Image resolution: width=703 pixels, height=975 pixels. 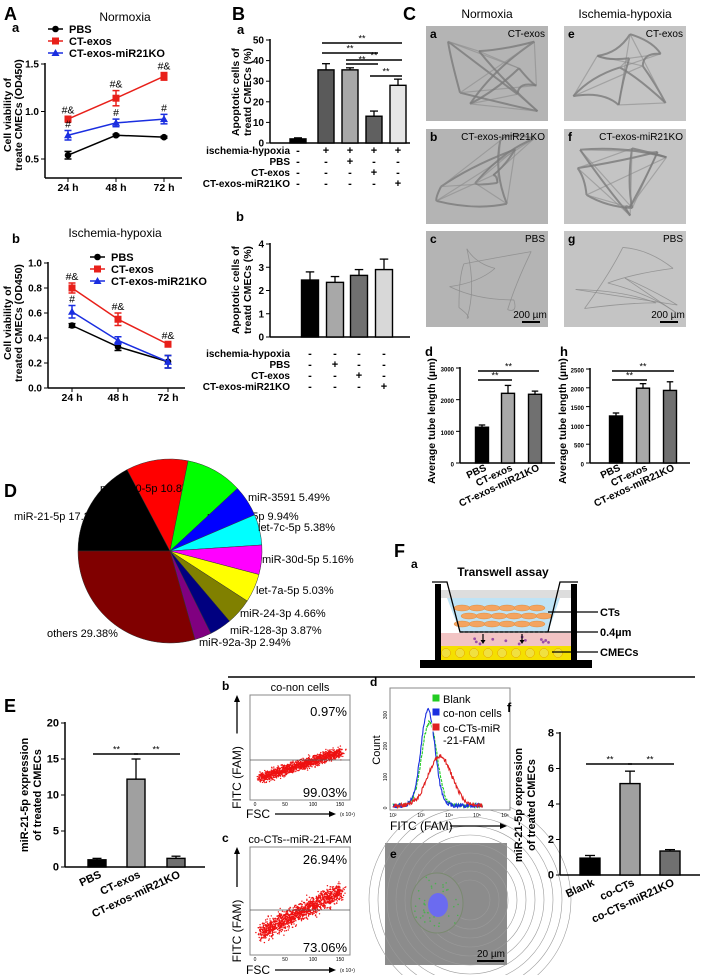 I want to click on marker-square, so click(x=118, y=319).